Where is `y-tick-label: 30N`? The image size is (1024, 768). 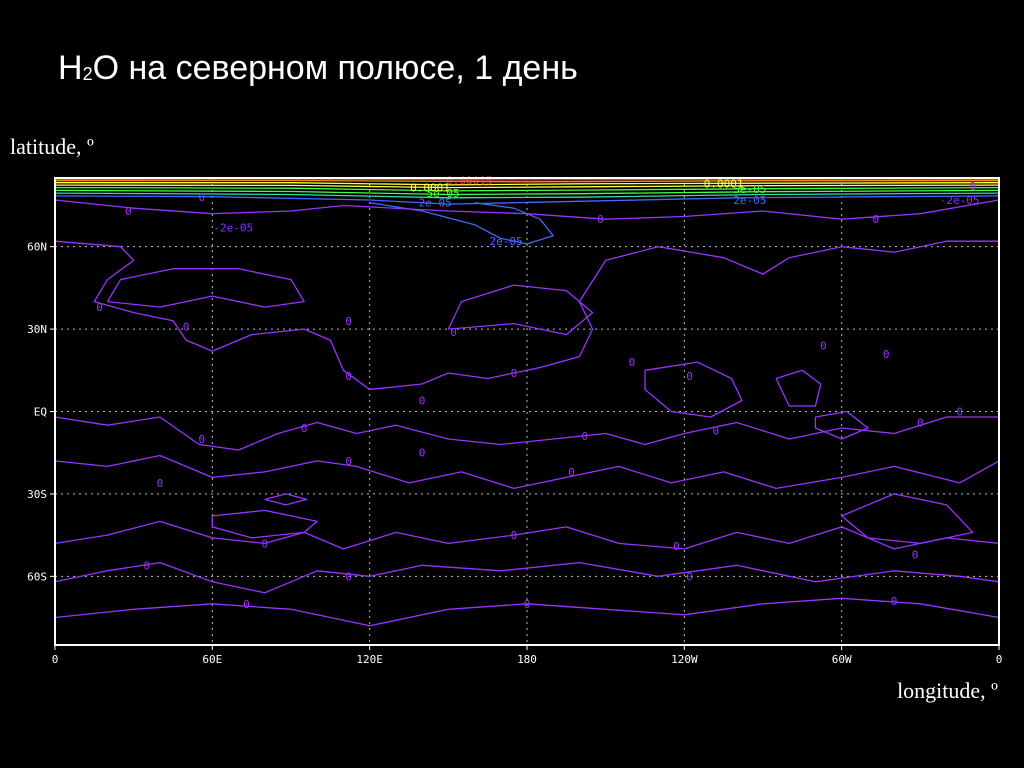
y-tick-label: 30N is located at coordinates (37, 329).